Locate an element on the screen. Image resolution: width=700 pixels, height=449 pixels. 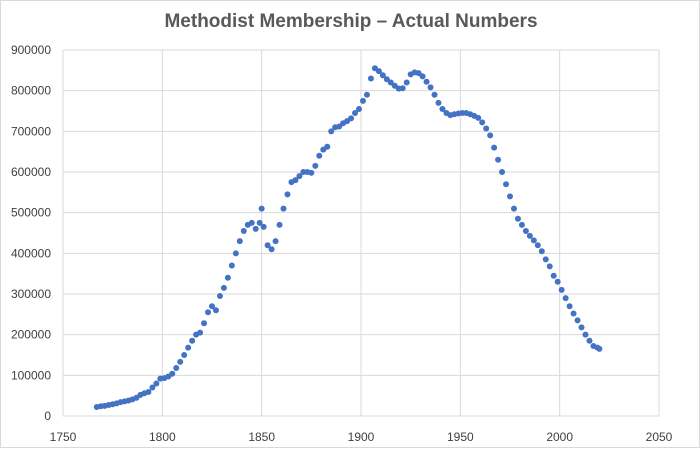
y-tick-label: 800000 is located at coordinates (31, 91).